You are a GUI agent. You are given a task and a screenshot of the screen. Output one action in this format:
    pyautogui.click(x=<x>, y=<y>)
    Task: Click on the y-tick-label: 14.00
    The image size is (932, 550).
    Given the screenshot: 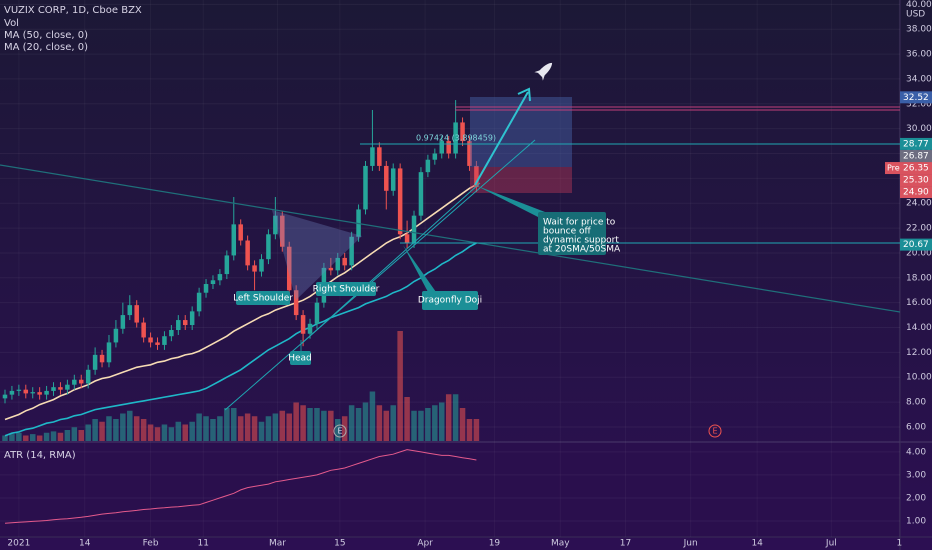 What is the action you would take?
    pyautogui.click(x=919, y=328)
    